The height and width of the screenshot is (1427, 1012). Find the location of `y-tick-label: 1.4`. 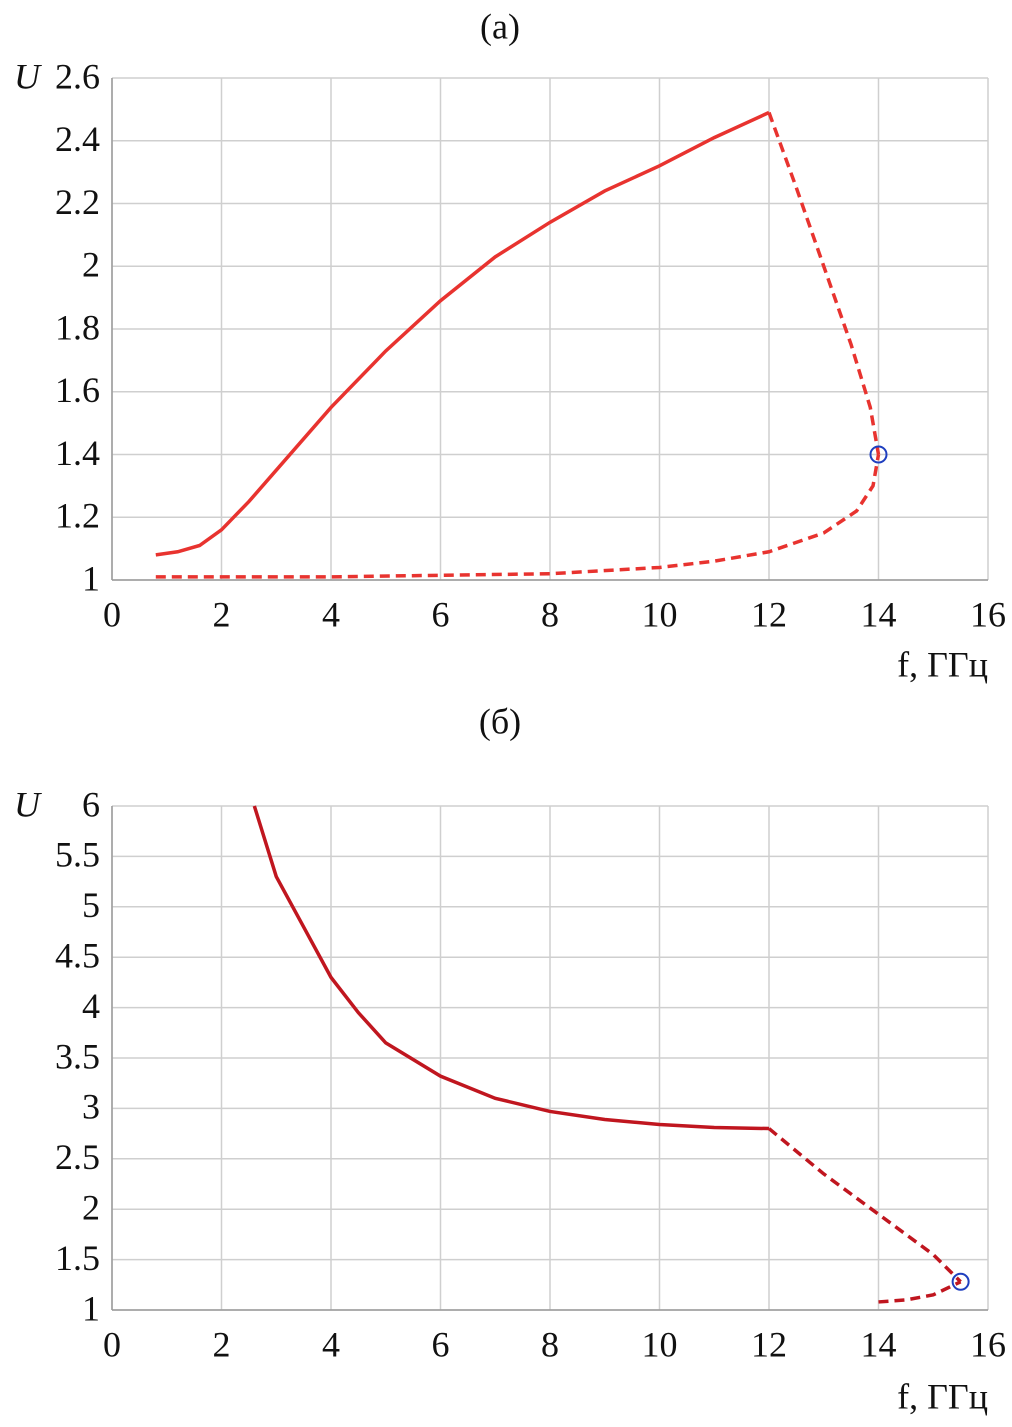

y-tick-label: 1.4 is located at coordinates (77, 453).